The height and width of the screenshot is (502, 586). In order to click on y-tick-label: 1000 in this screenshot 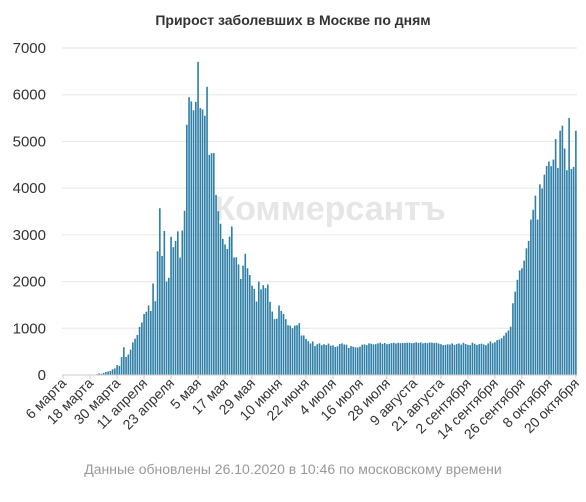, I will do `click(29, 328)`.